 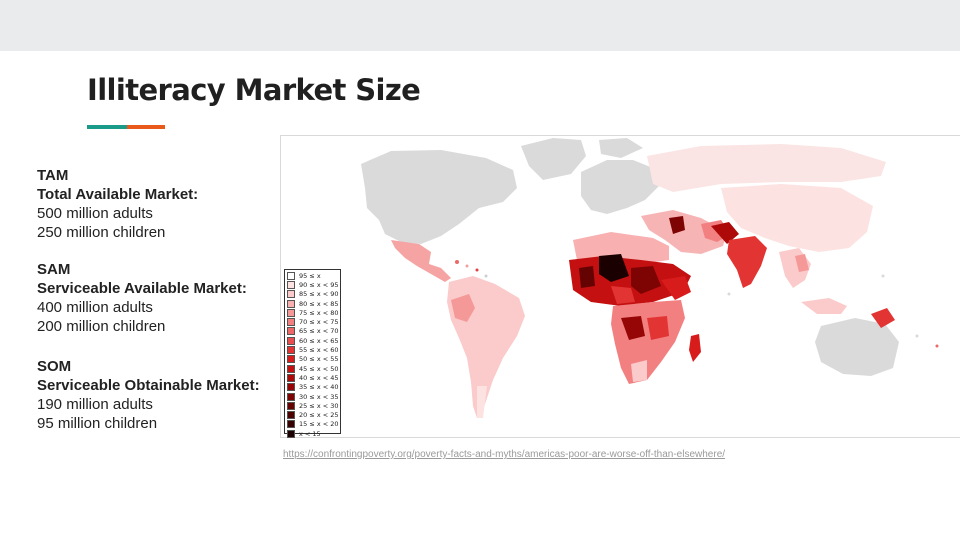 I want to click on region-east-asia, so click(x=797, y=218).